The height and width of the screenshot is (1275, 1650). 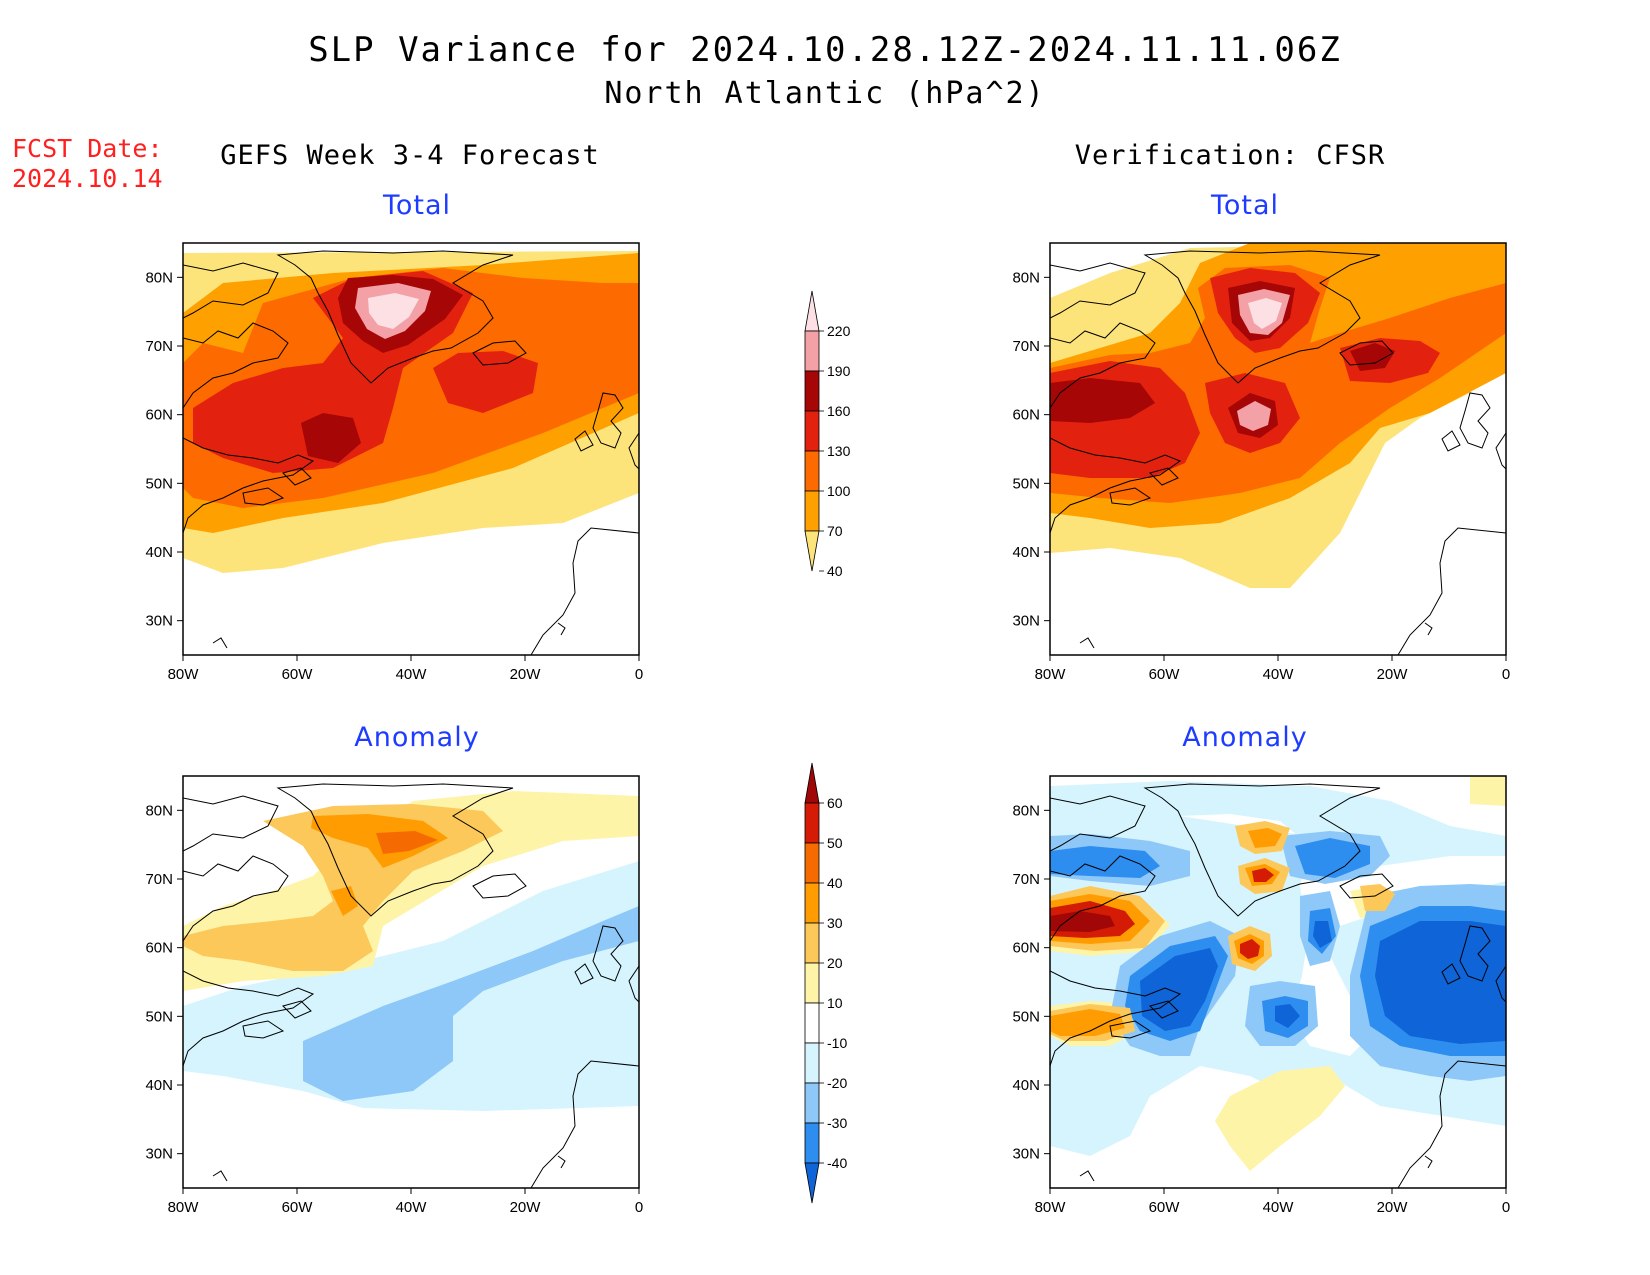 What do you see at coordinates (837, 1123) in the screenshot?
I see `colorbar-label: -30` at bounding box center [837, 1123].